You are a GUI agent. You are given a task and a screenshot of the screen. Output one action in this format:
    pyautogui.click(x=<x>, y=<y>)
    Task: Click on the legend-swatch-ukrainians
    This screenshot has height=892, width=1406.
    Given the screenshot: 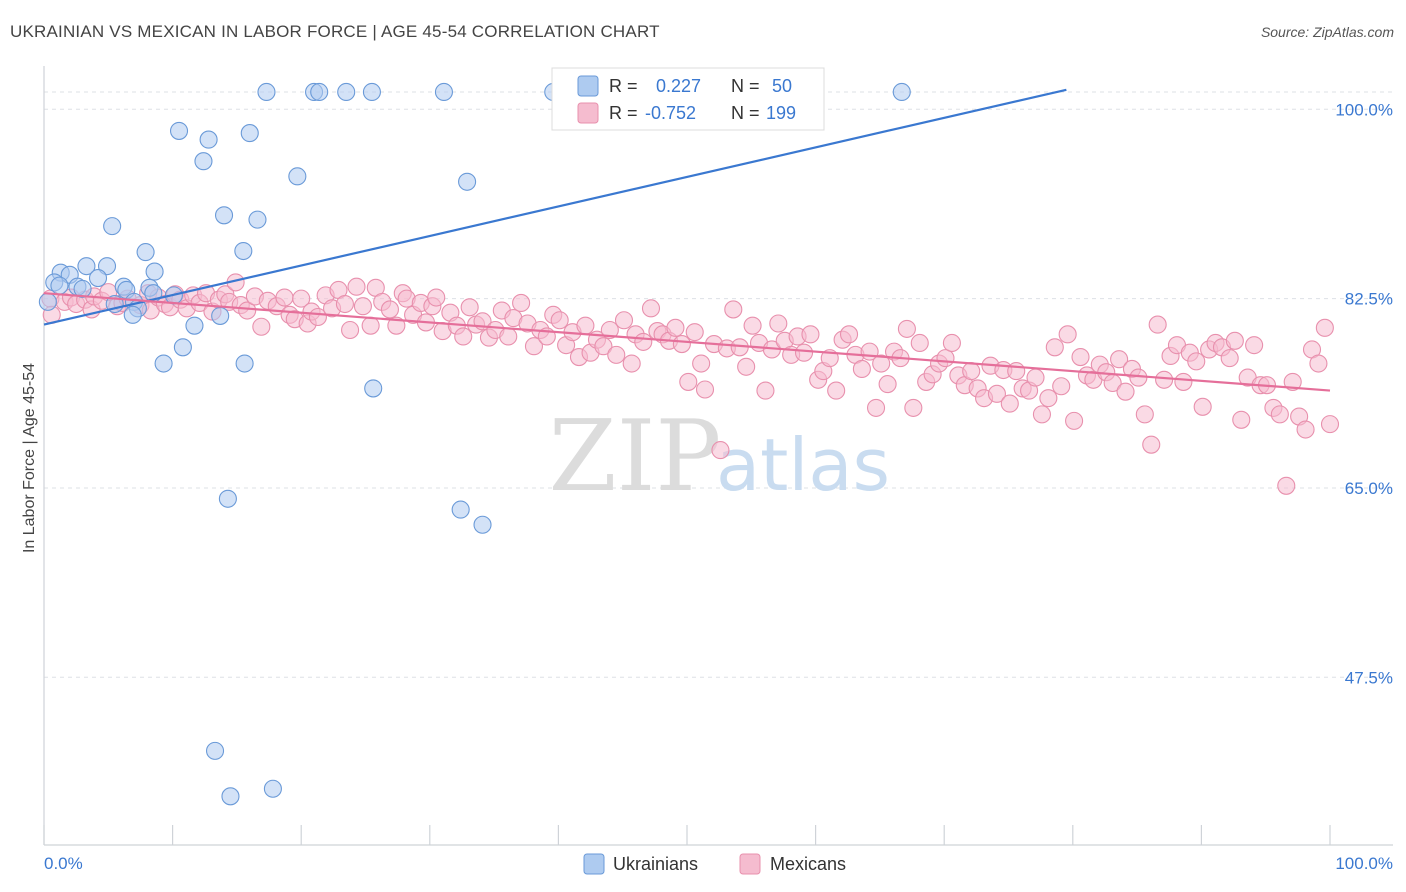 What is the action you would take?
    pyautogui.click(x=594, y=864)
    